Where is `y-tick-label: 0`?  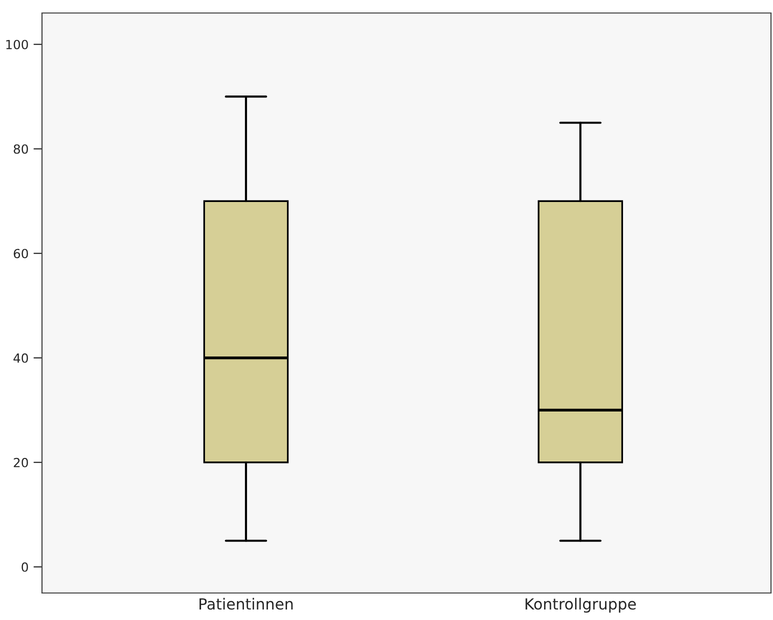 y-tick-label: 0 is located at coordinates (25, 567).